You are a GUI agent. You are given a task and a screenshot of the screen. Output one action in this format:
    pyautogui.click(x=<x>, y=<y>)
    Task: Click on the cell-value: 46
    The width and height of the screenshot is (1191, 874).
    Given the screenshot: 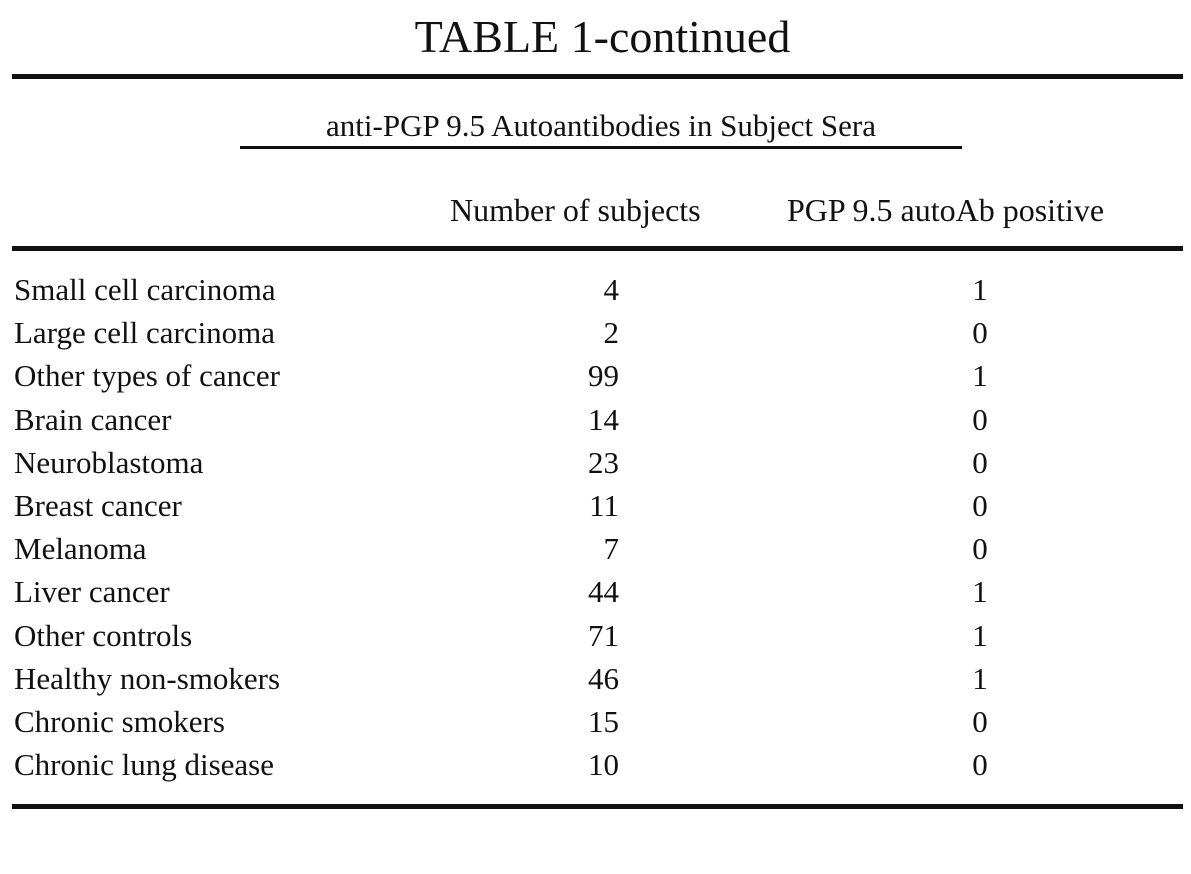 What is the action you would take?
    pyautogui.click(x=603, y=679)
    